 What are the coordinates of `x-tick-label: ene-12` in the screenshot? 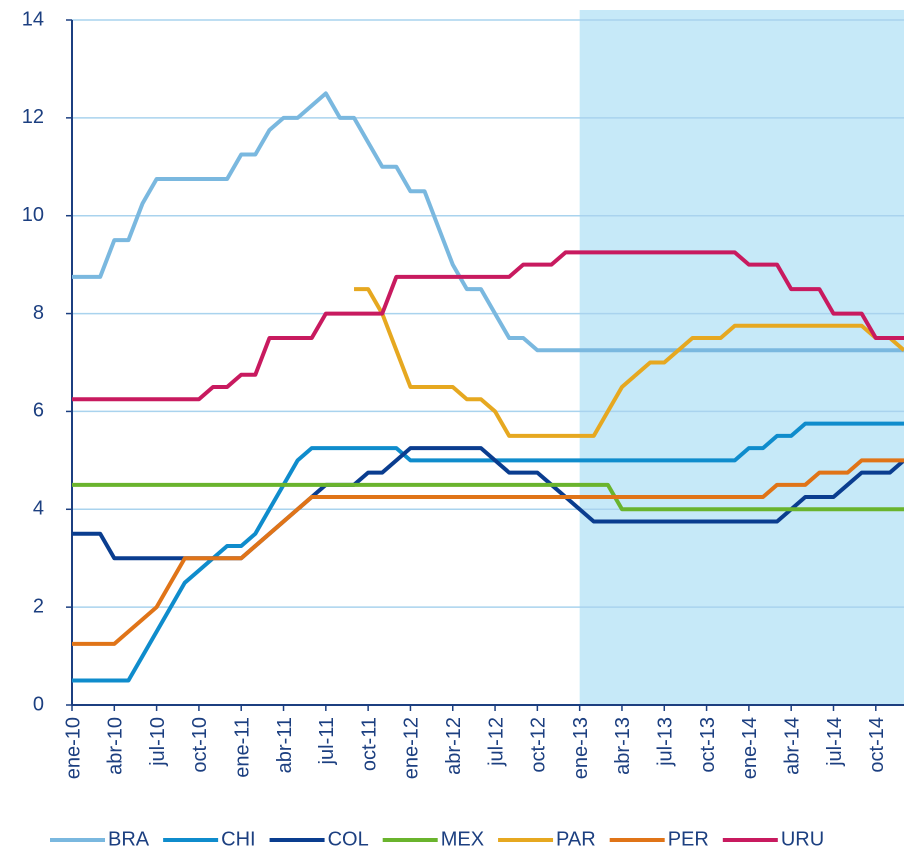 It's located at (412, 748).